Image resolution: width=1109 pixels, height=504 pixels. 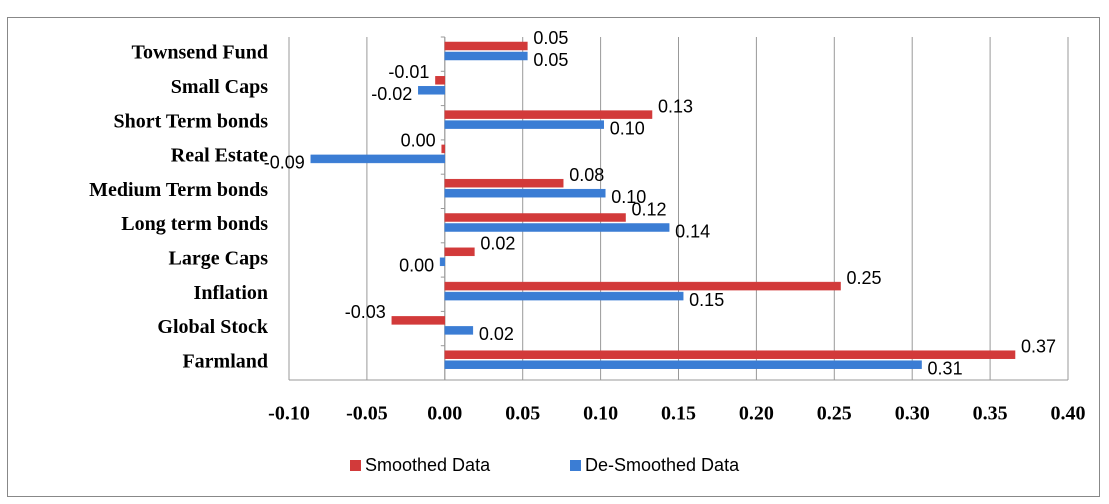 I want to click on data-label: 0.15, so click(x=706, y=300).